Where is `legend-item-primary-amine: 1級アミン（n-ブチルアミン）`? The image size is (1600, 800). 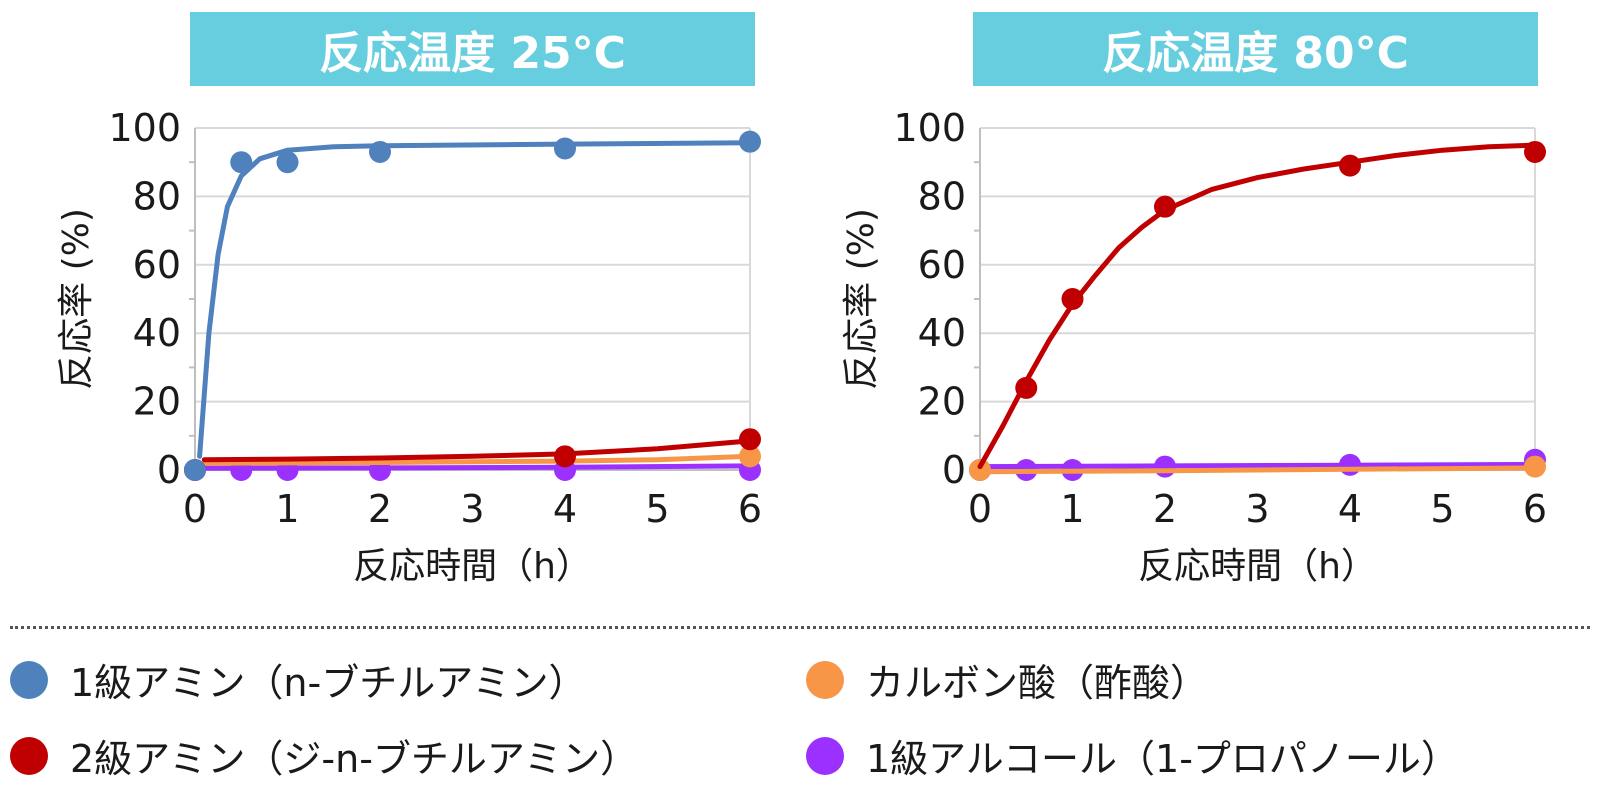
legend-item-primary-amine: 1級アミン（n-ブチルアミン） is located at coordinates (298, 679).